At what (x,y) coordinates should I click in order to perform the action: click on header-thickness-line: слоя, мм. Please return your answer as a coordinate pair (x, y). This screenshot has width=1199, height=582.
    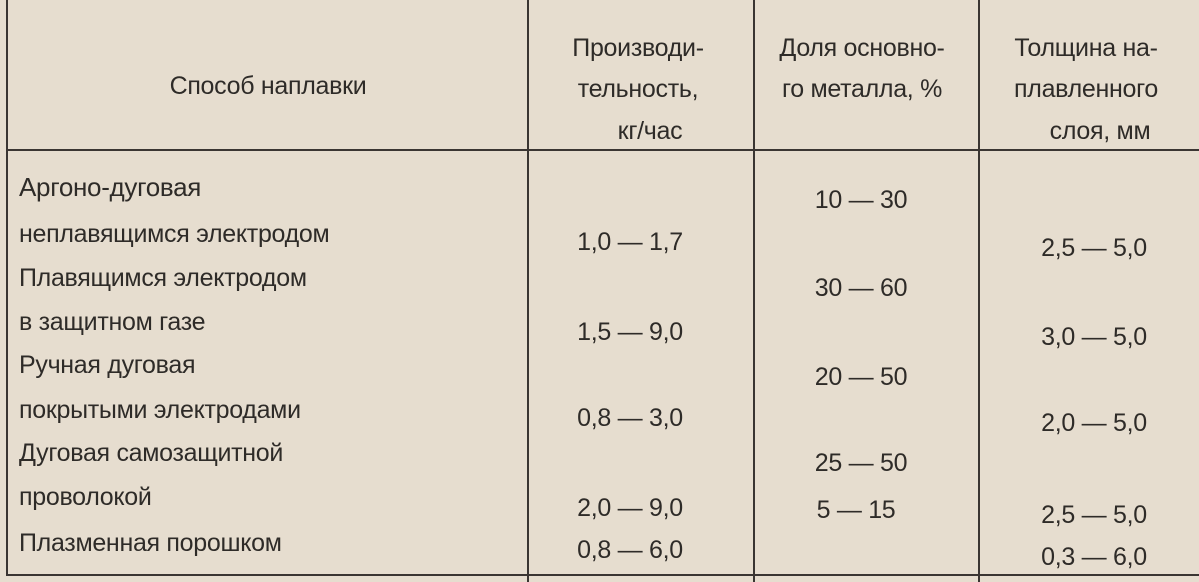
    Looking at the image, I should click on (1100, 131).